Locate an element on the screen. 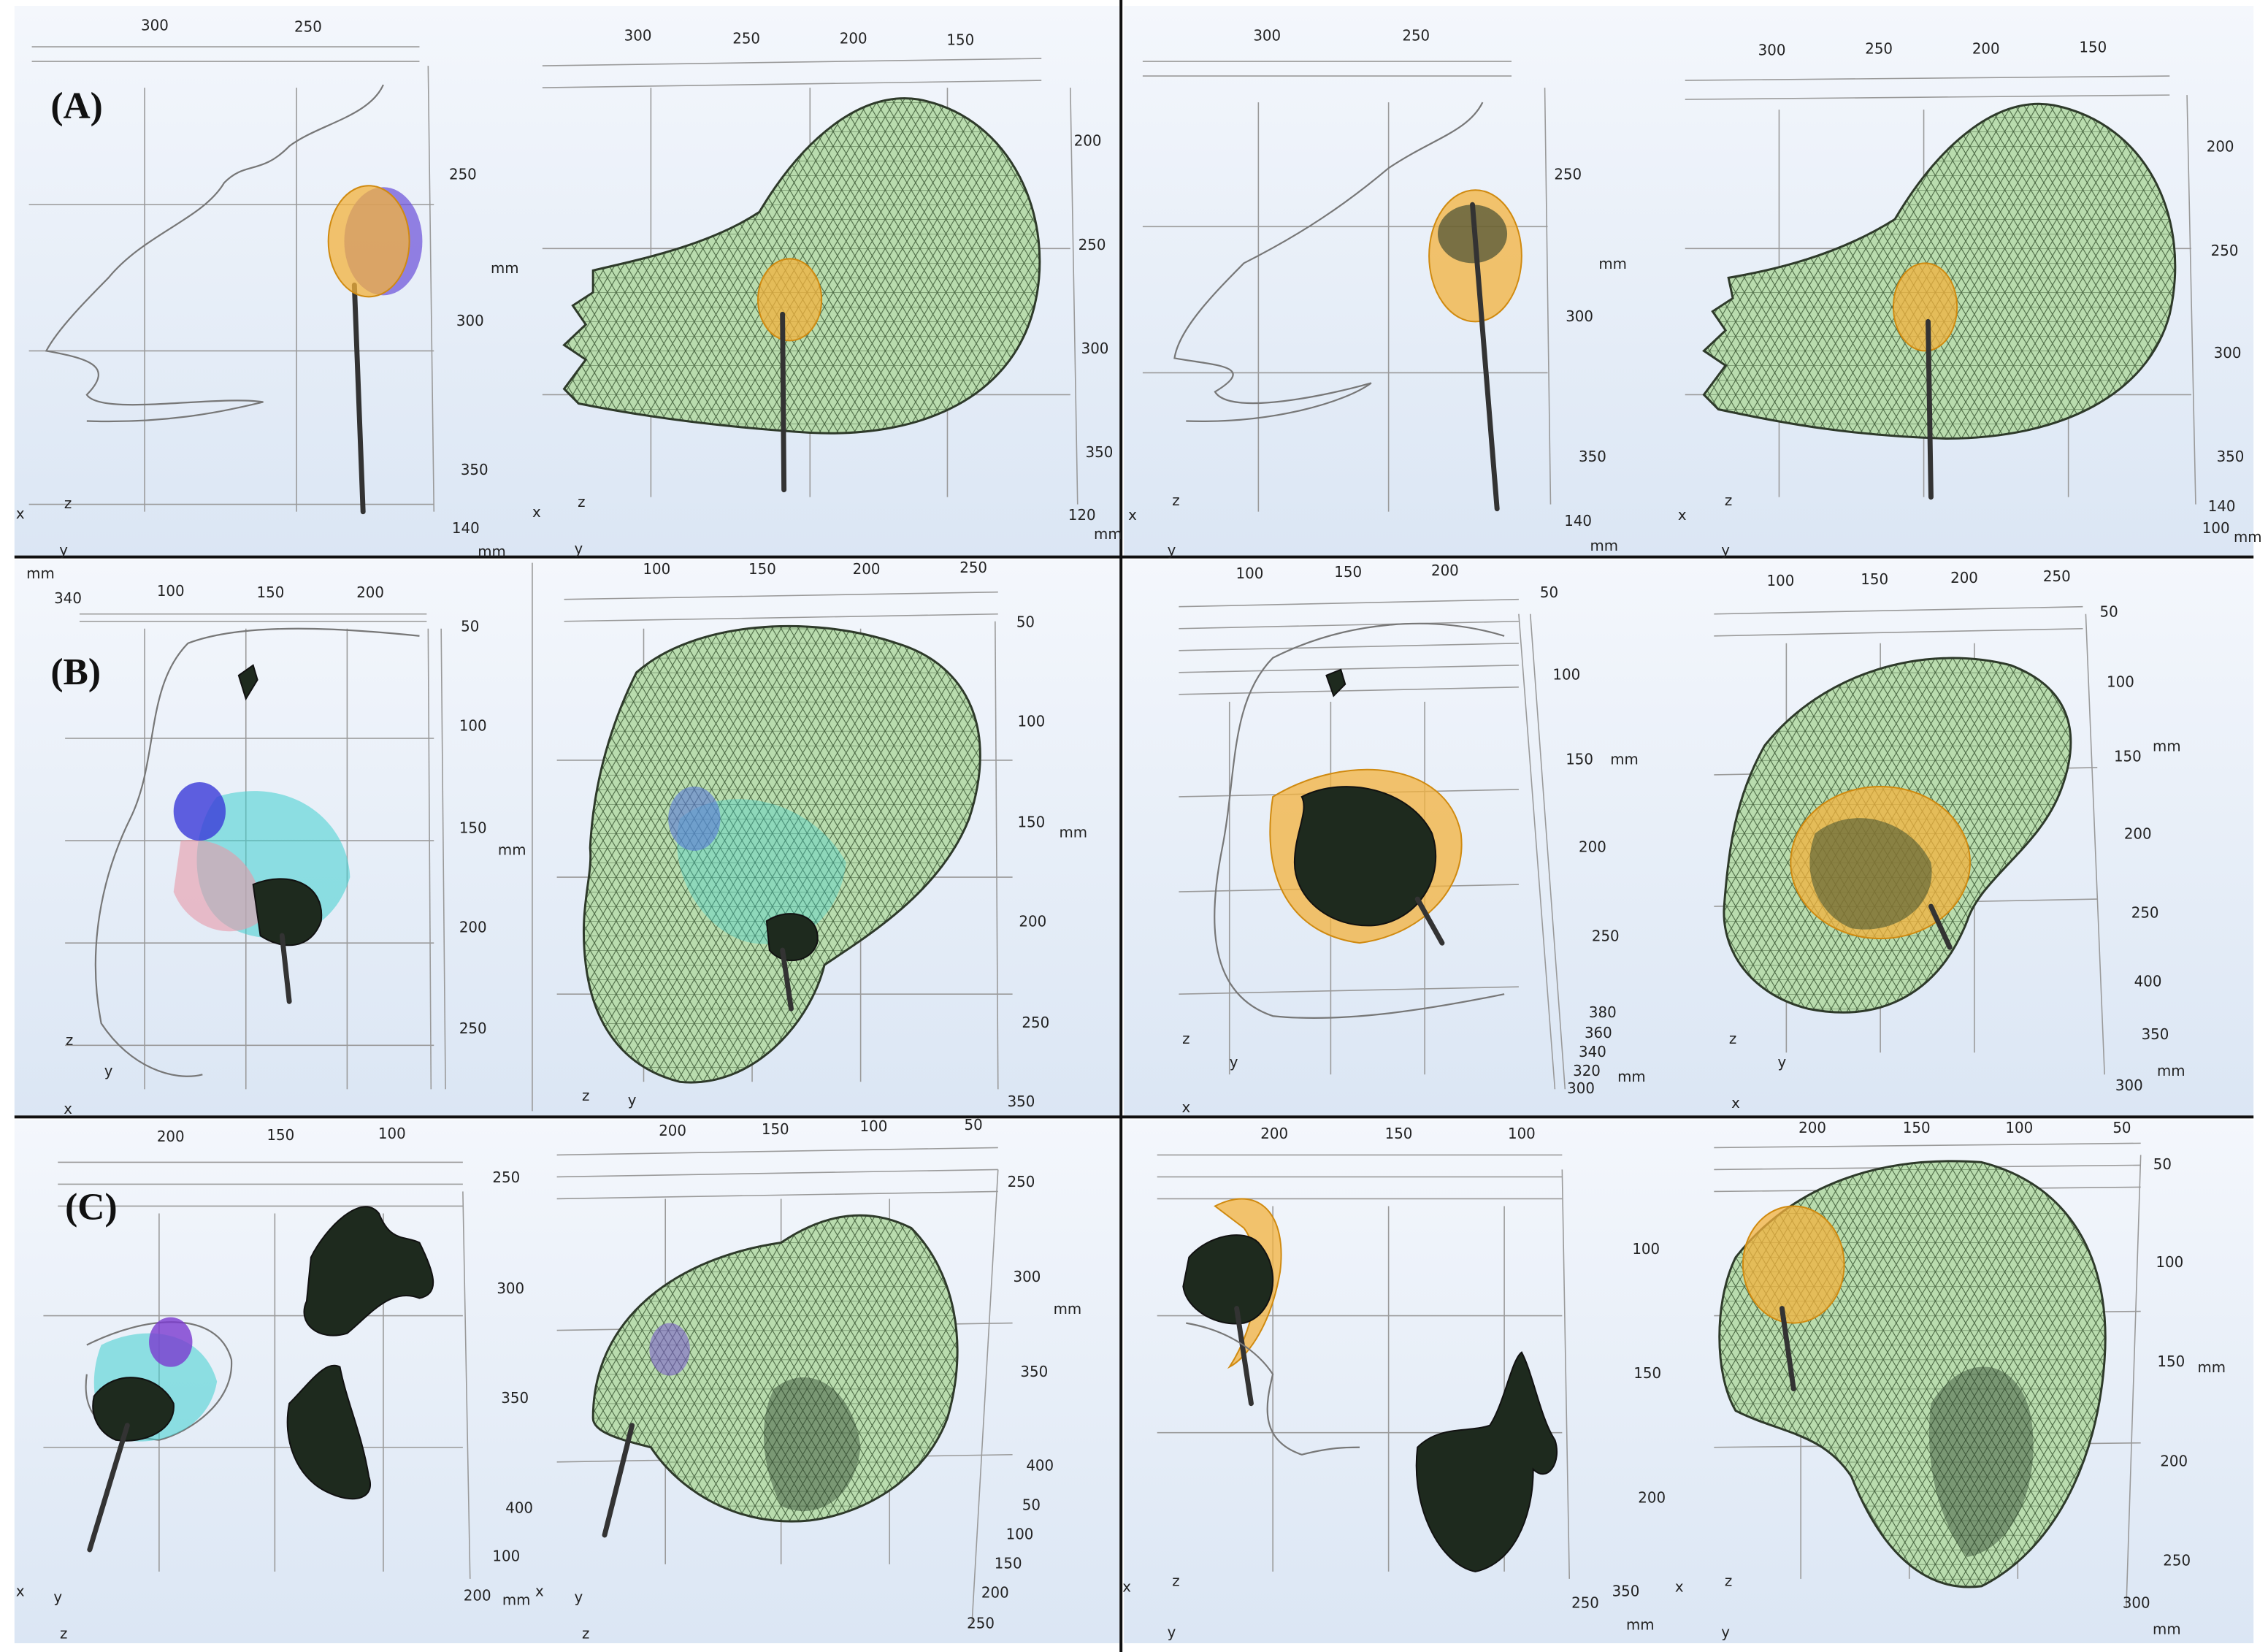 The height and width of the screenshot is (1652, 2268). panel-label: (B) is located at coordinates (75, 672).